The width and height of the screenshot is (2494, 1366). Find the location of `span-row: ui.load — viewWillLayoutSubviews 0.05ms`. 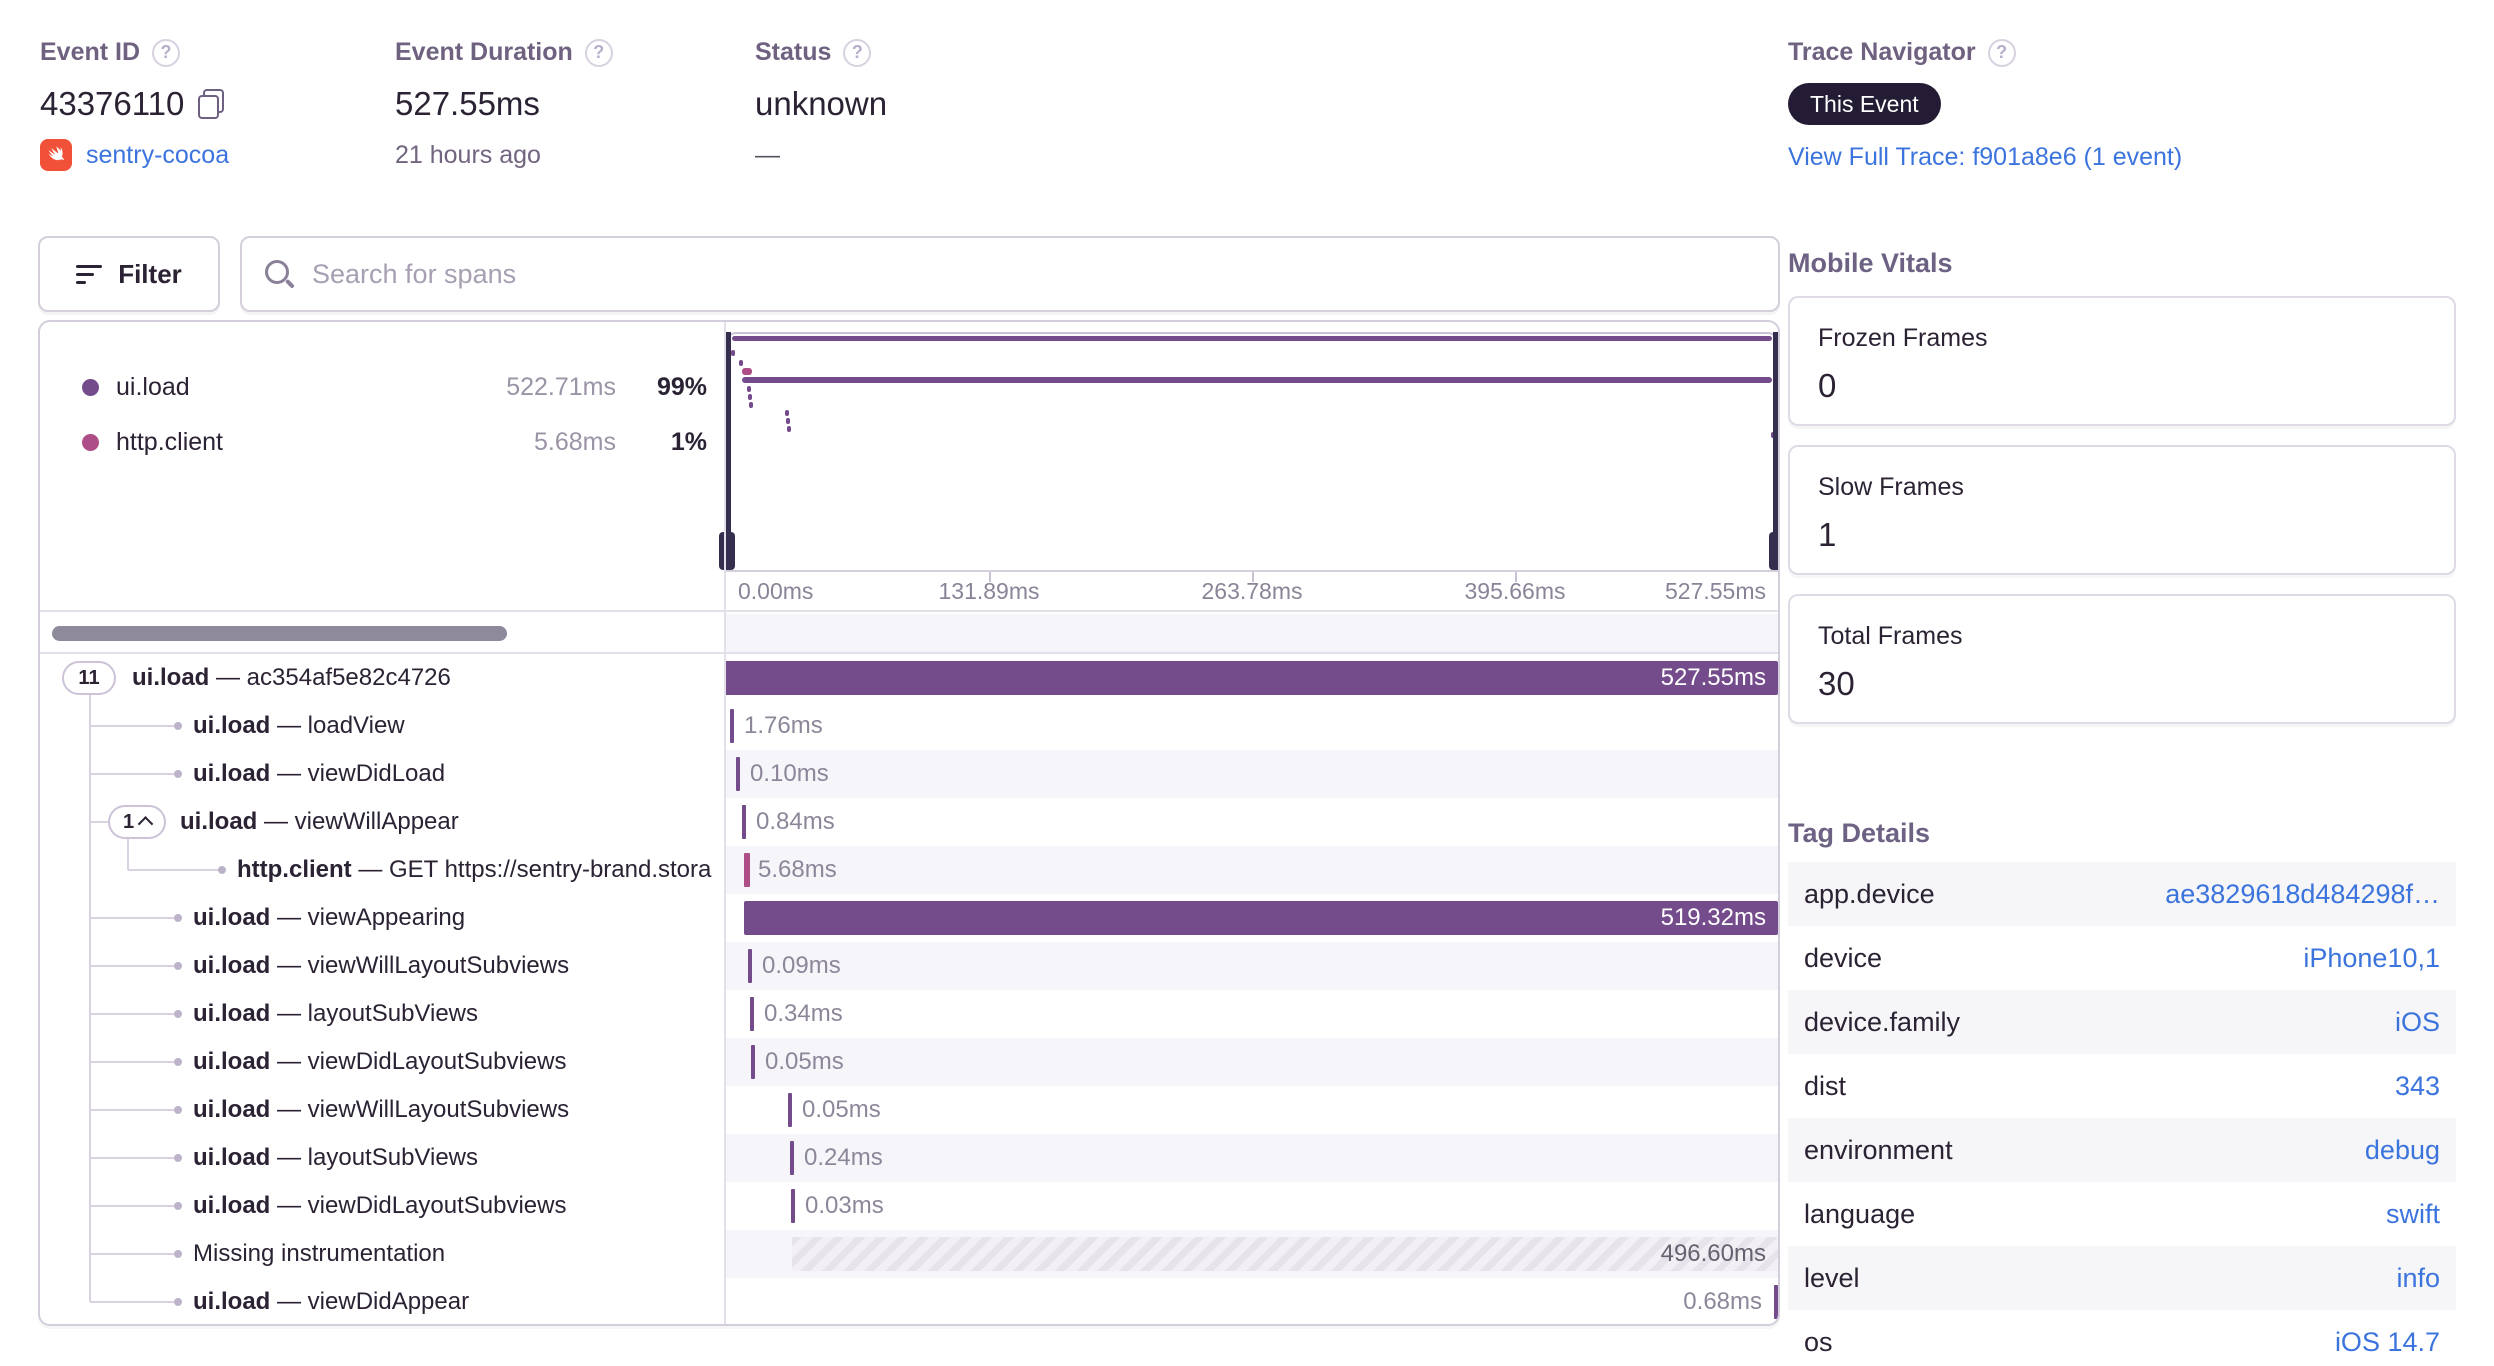

span-row: ui.load — viewWillLayoutSubviews 0.05ms is located at coordinates (909, 1110).